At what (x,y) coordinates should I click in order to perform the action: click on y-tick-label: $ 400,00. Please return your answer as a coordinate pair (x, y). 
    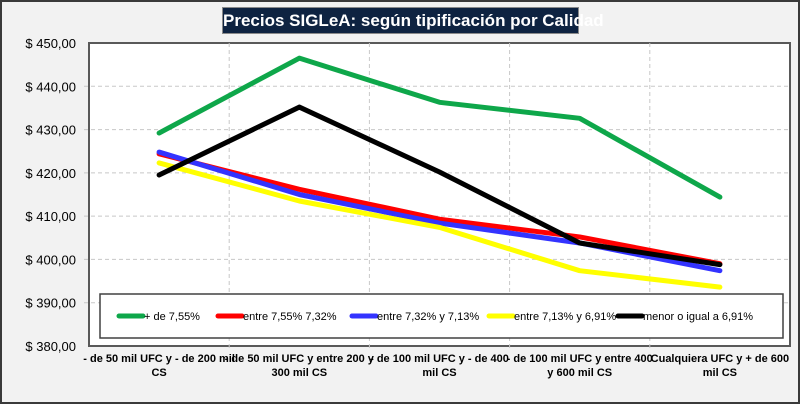
    Looking at the image, I should click on (50, 259).